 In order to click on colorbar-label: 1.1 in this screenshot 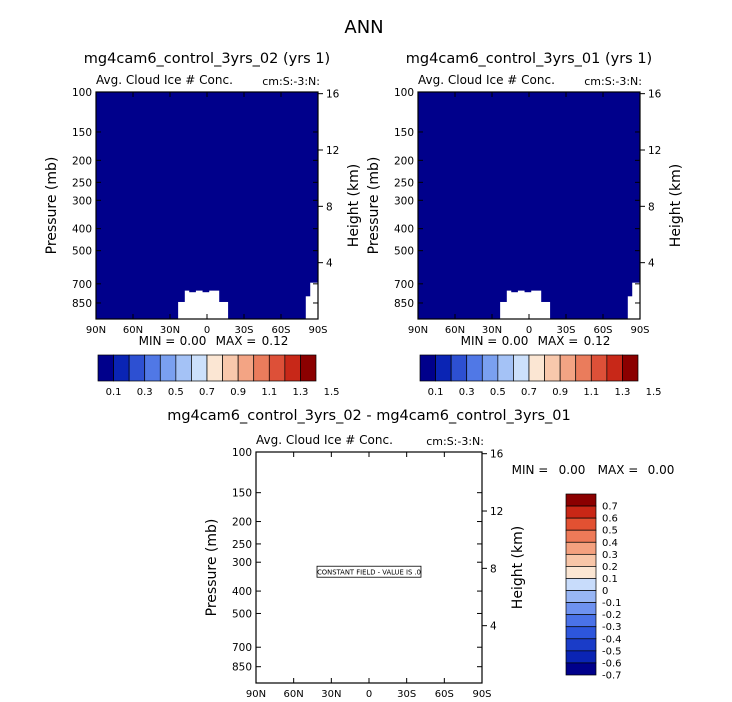, I will do `click(591, 392)`.